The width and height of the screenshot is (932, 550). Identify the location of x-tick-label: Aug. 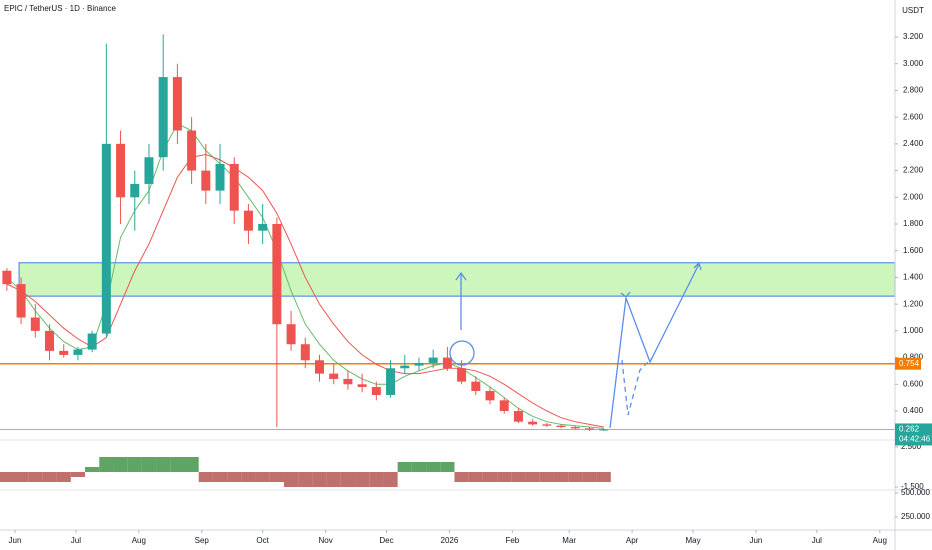
(880, 540).